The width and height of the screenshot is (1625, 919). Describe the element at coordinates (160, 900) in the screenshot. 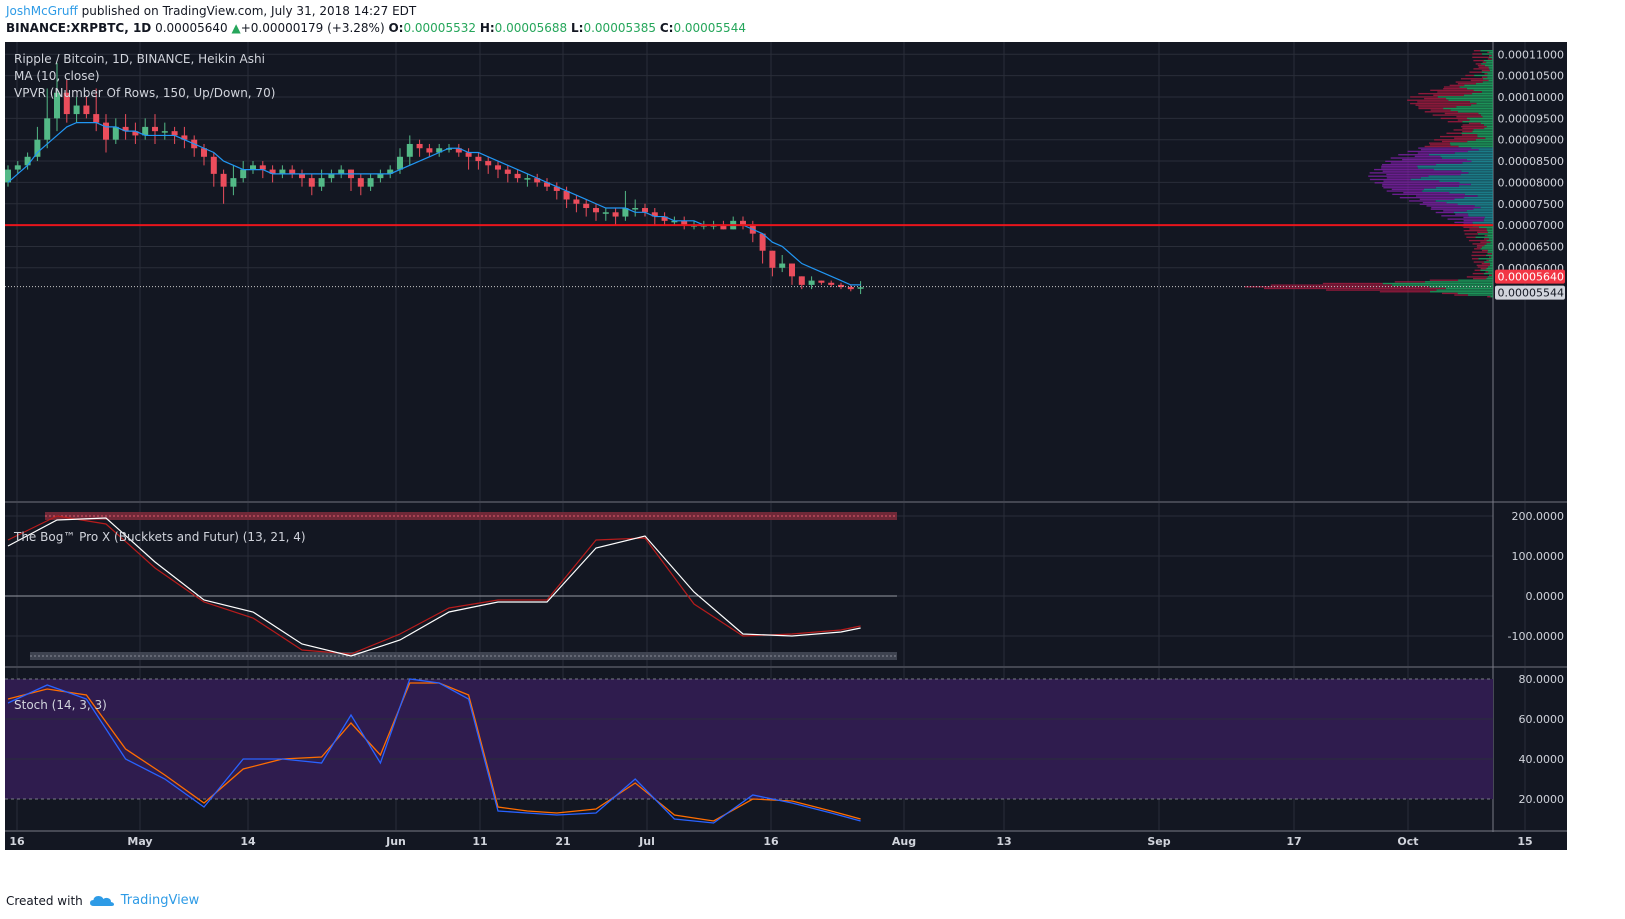

I see `tradingview-link: TradingView` at that location.